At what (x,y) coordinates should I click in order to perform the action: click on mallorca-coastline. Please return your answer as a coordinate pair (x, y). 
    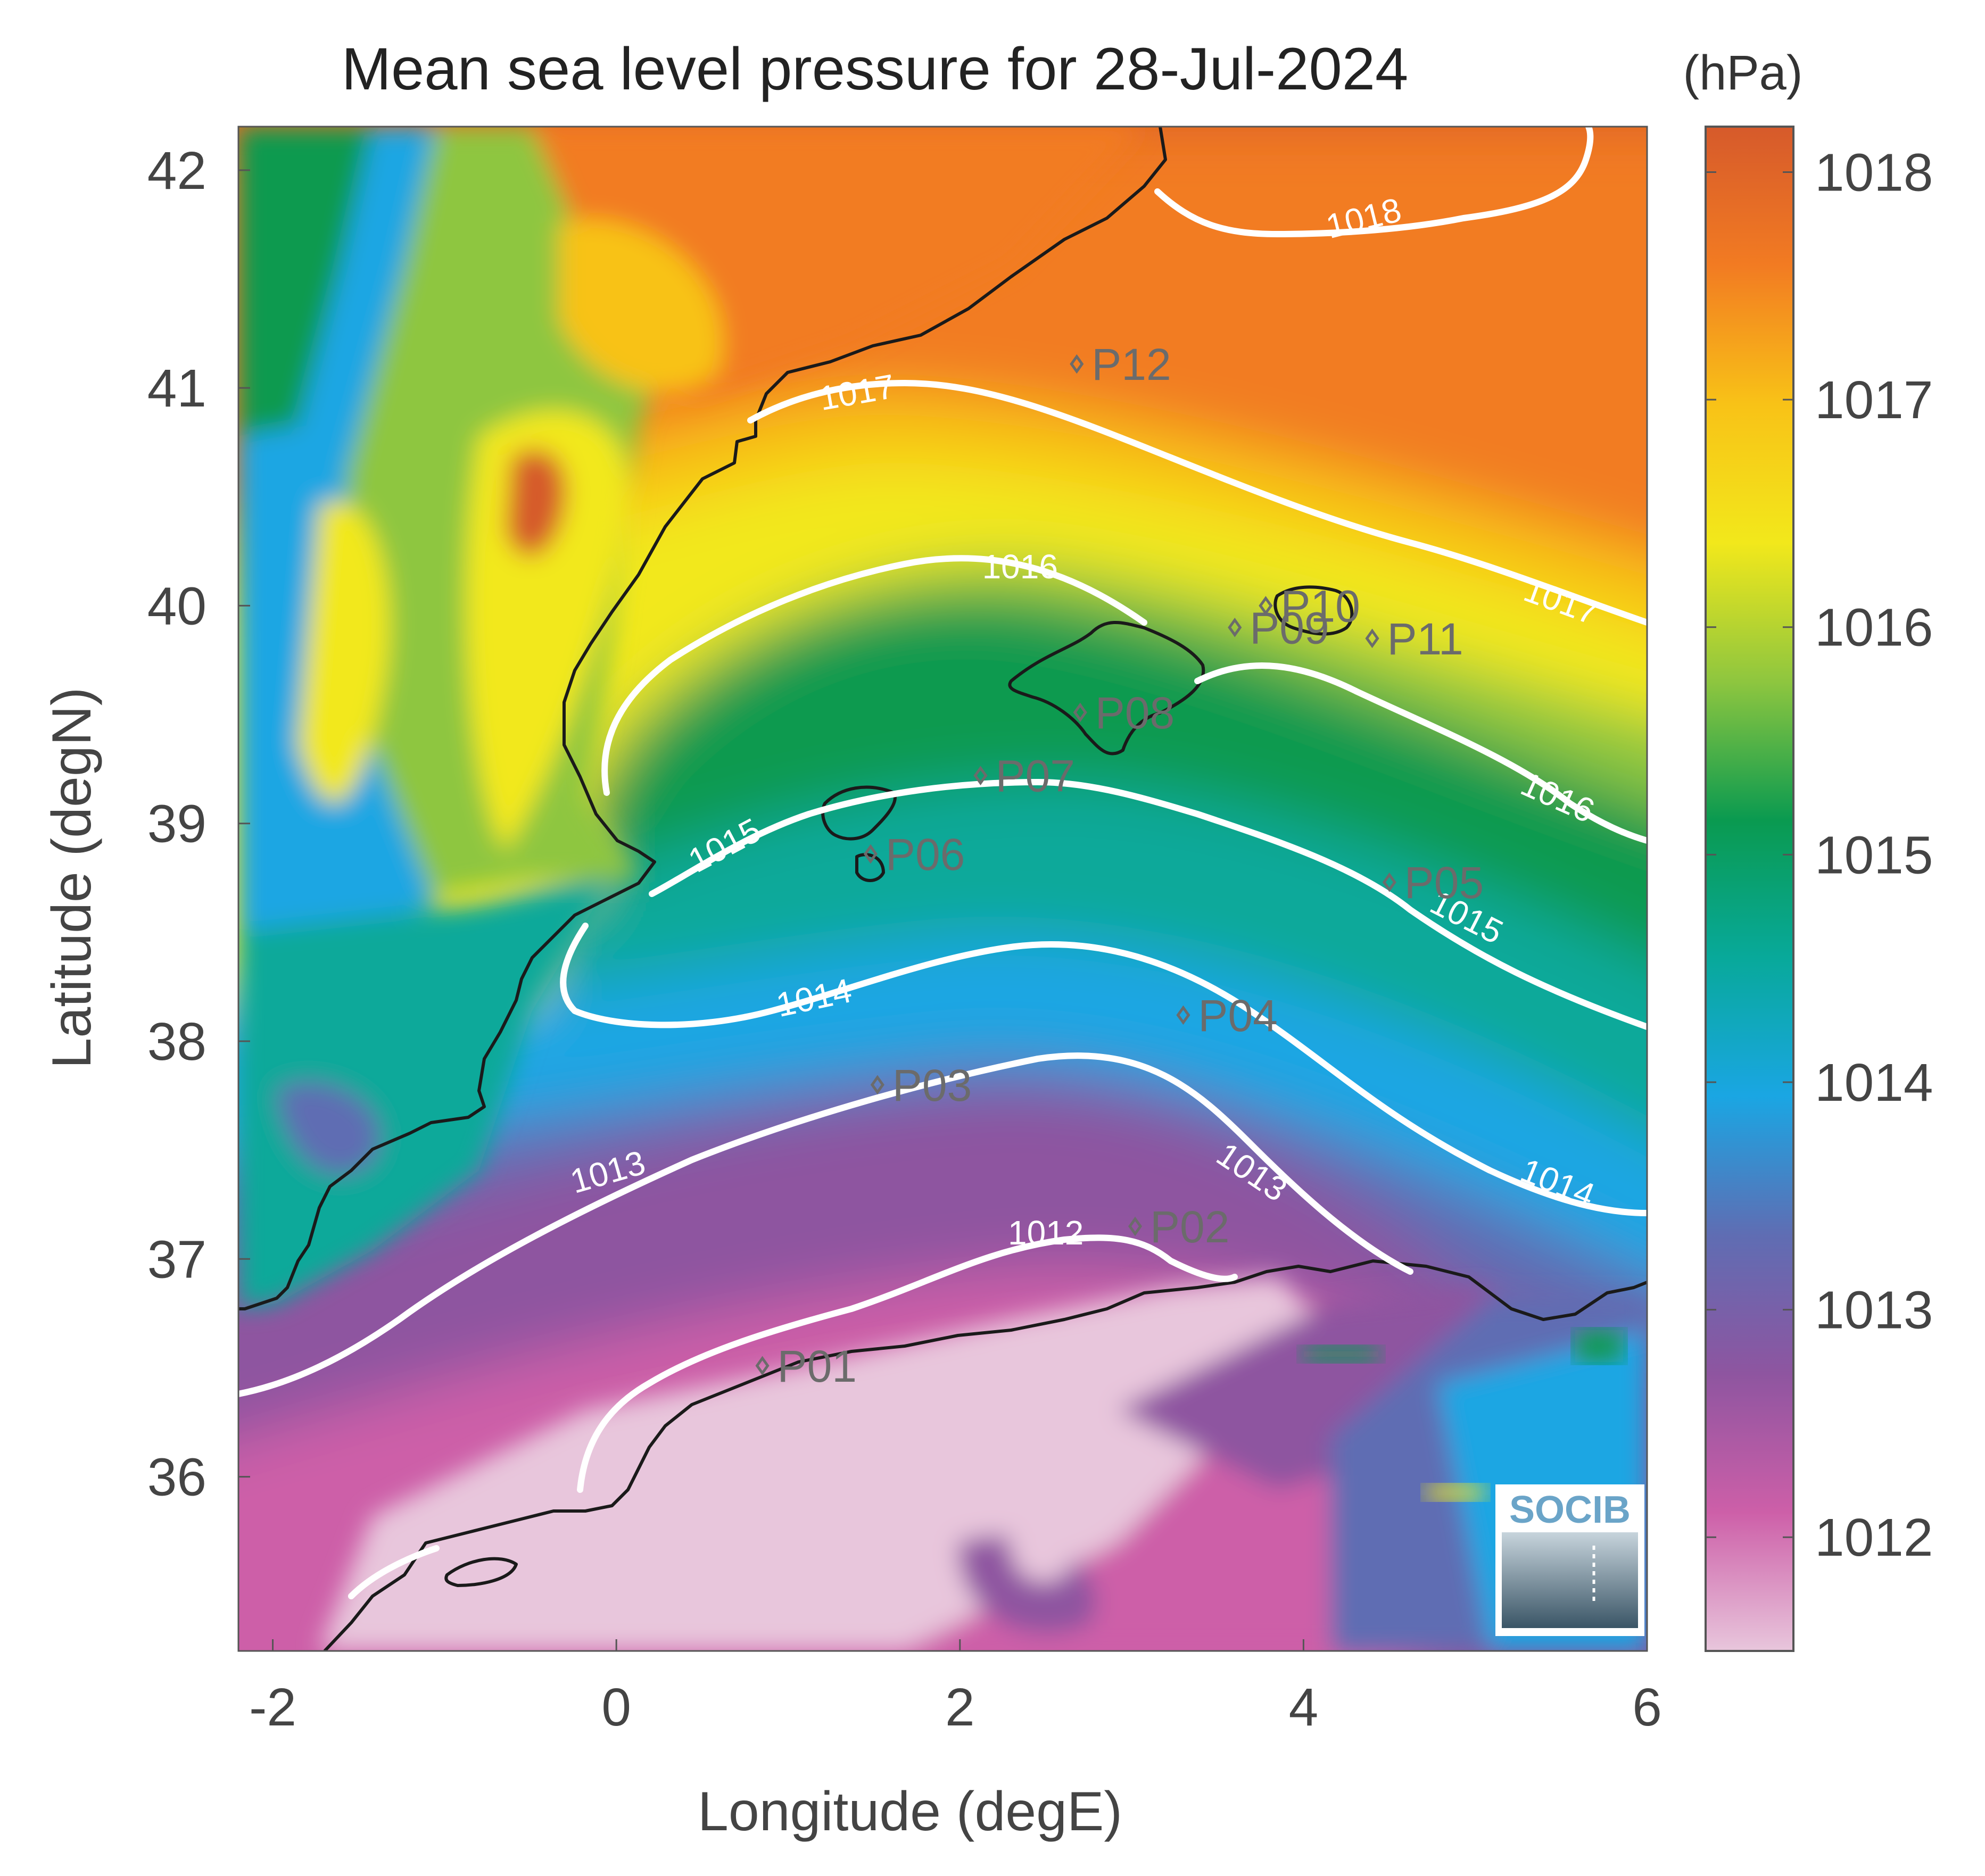
    Looking at the image, I should click on (1106, 688).